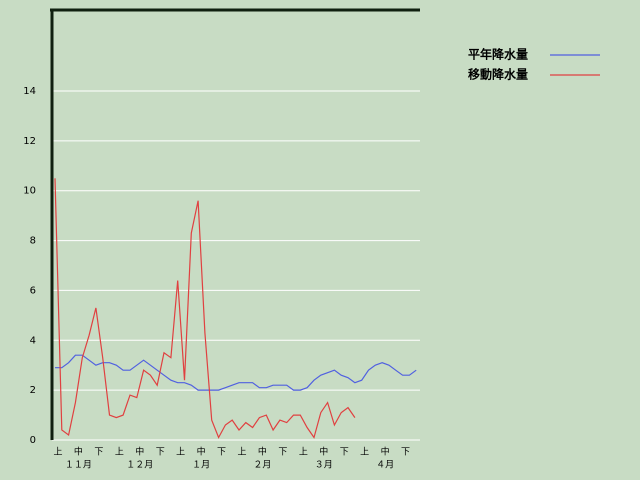  I want to click on y-tick-label: 0, so click(33, 440).